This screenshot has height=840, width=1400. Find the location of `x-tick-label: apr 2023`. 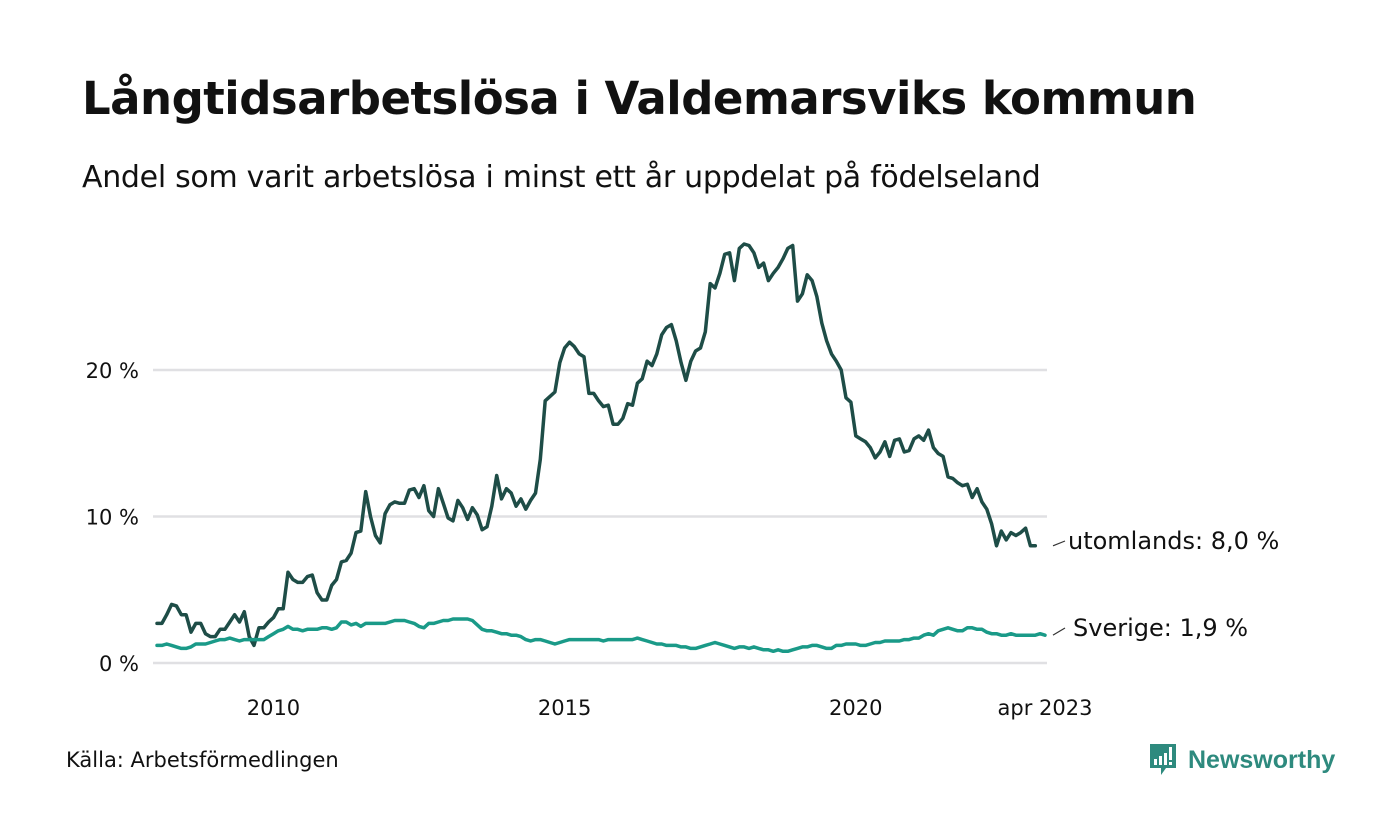

x-tick-label: apr 2023 is located at coordinates (1045, 708).